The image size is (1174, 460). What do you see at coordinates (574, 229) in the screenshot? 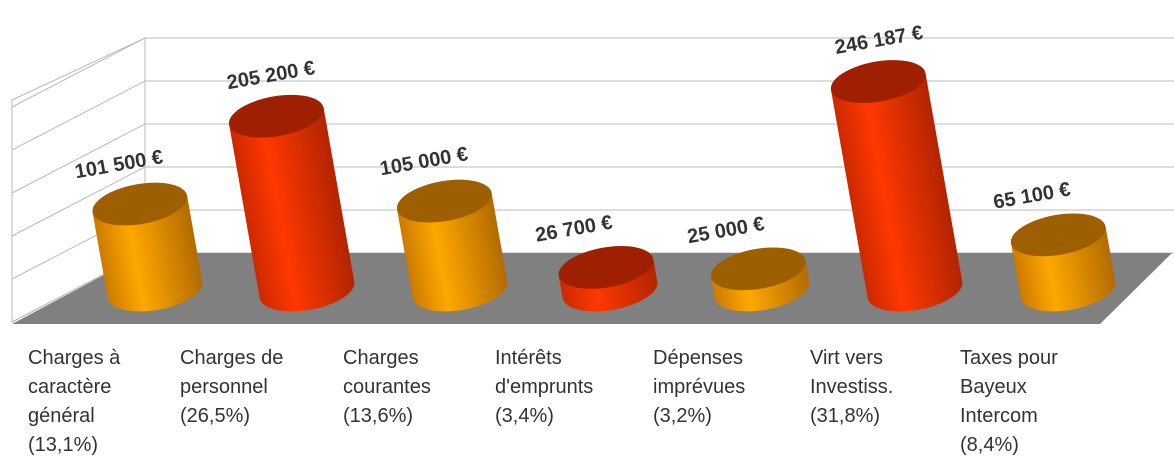
I see `value-label: 26 700 €` at bounding box center [574, 229].